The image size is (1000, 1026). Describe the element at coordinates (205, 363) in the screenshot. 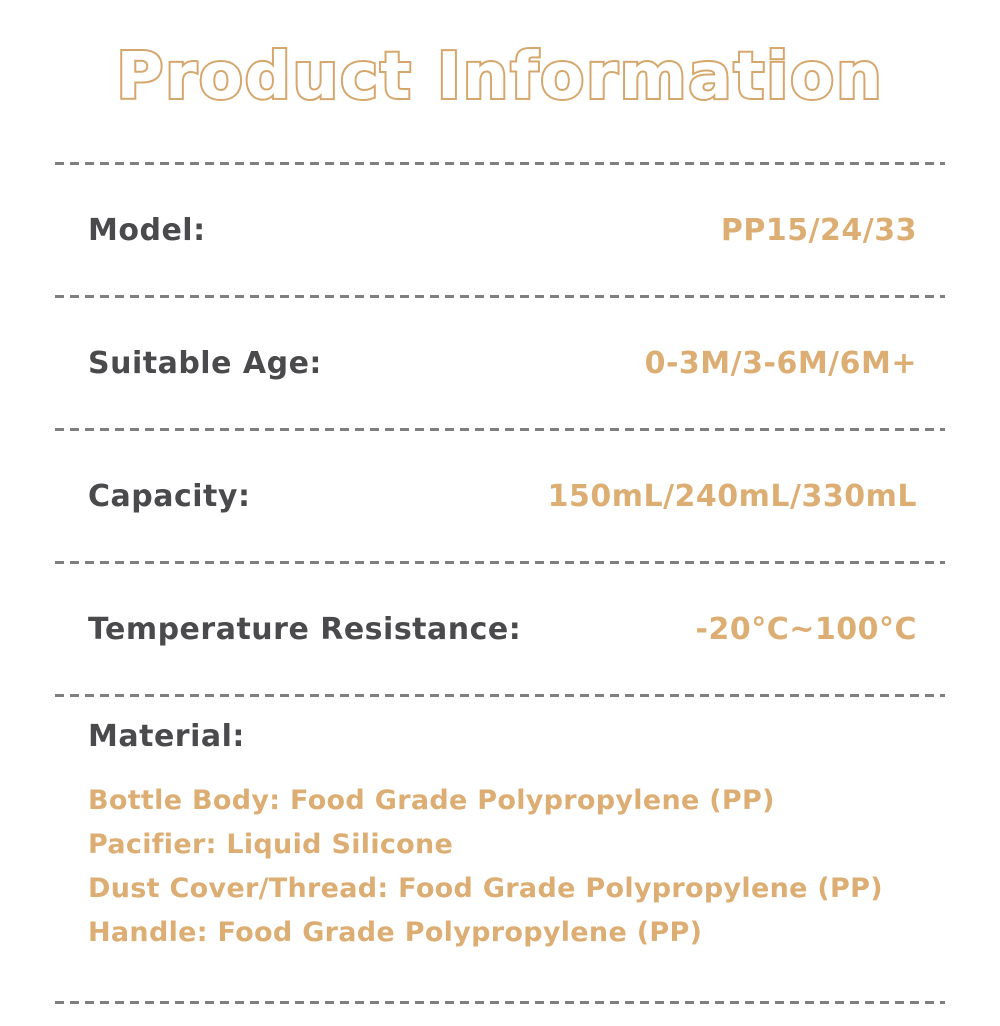

I see `spec-label: Suitable Age:` at that location.